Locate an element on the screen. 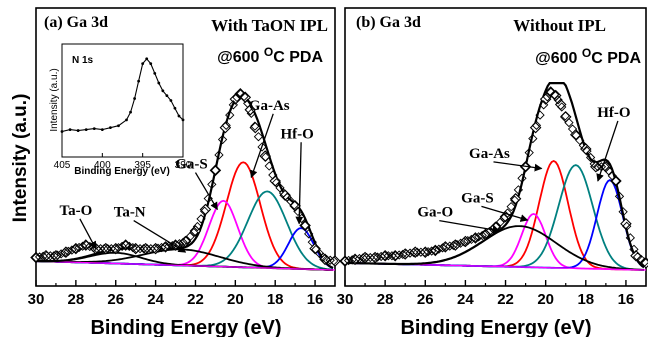  panel-a-xtick-label: 30 is located at coordinates (36, 299).